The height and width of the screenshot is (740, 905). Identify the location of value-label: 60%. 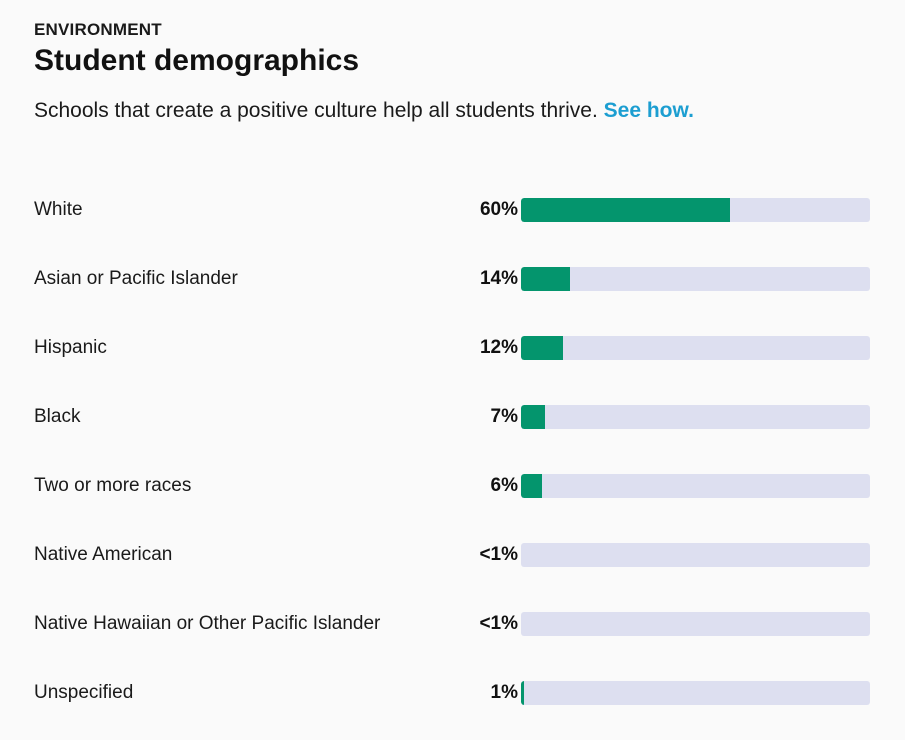
(498, 209).